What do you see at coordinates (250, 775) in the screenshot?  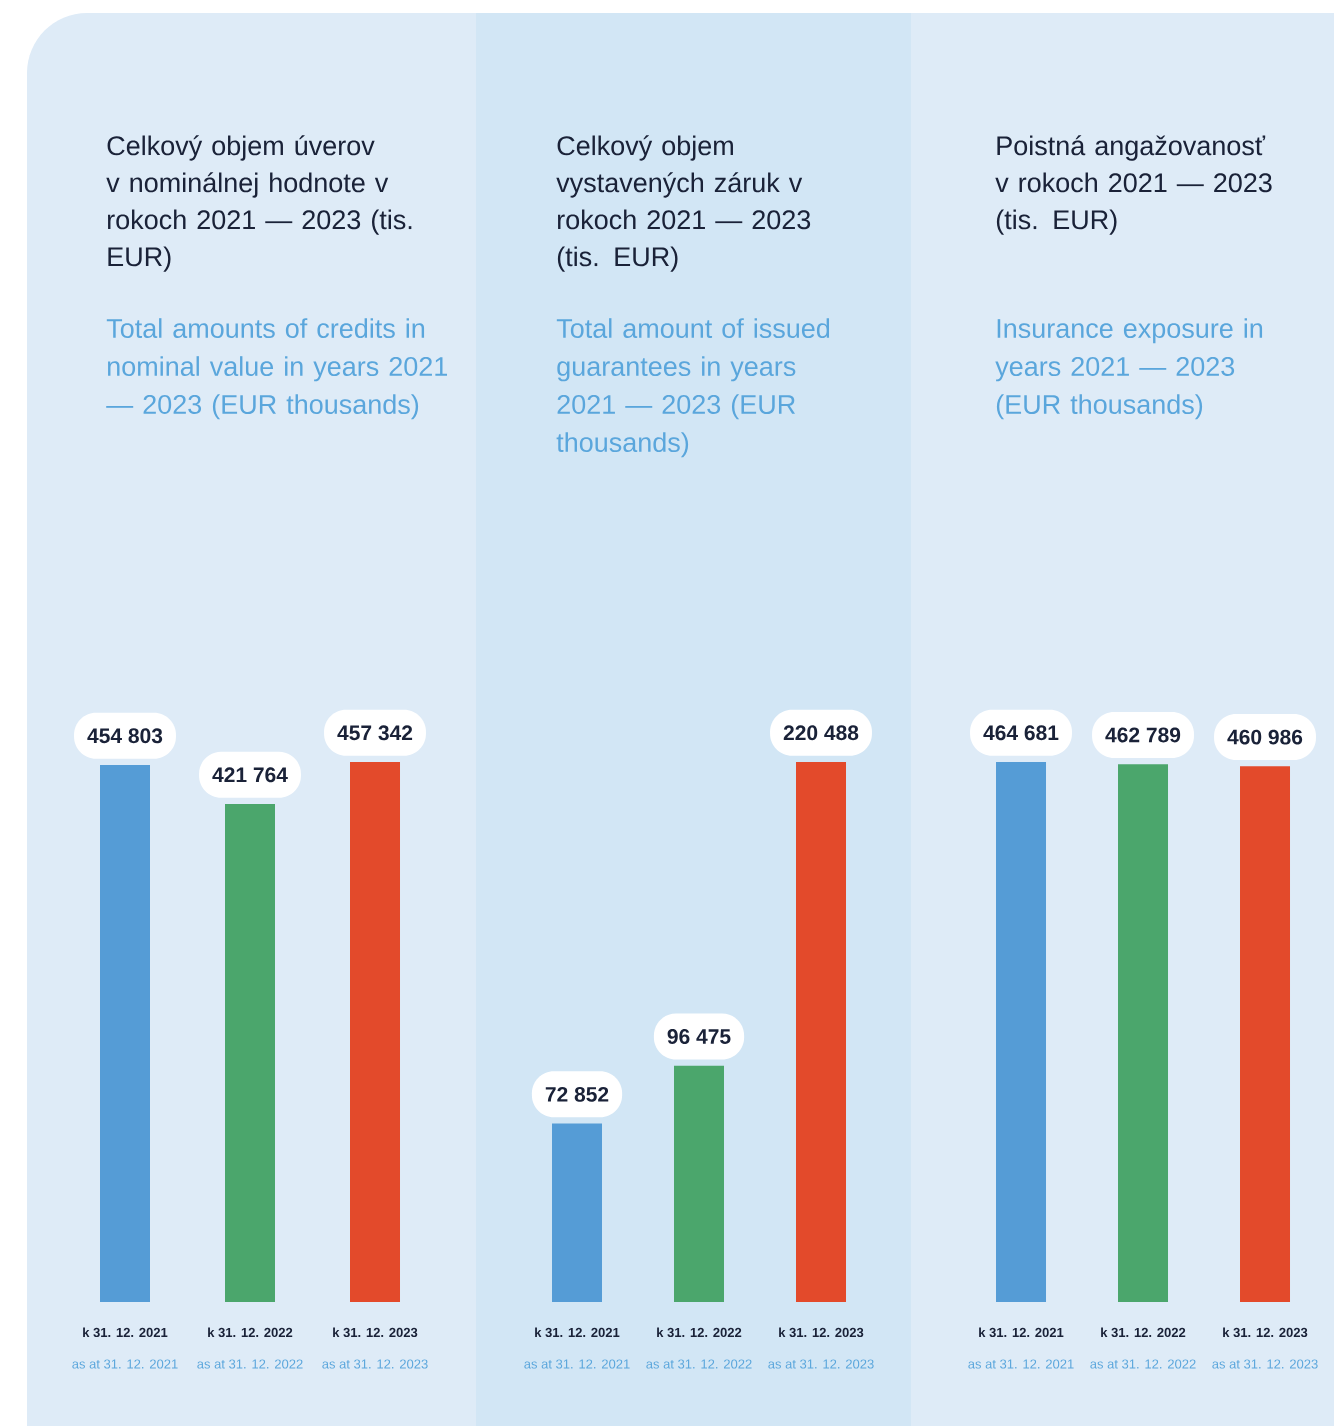 I see `data-label: 421 764` at bounding box center [250, 775].